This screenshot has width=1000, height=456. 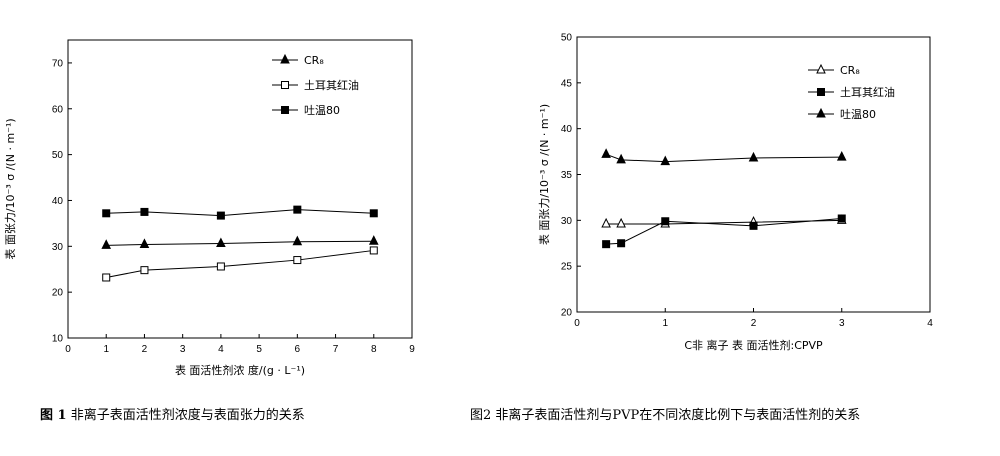 What do you see at coordinates (374, 349) in the screenshot?
I see `x-tick-label: 8` at bounding box center [374, 349].